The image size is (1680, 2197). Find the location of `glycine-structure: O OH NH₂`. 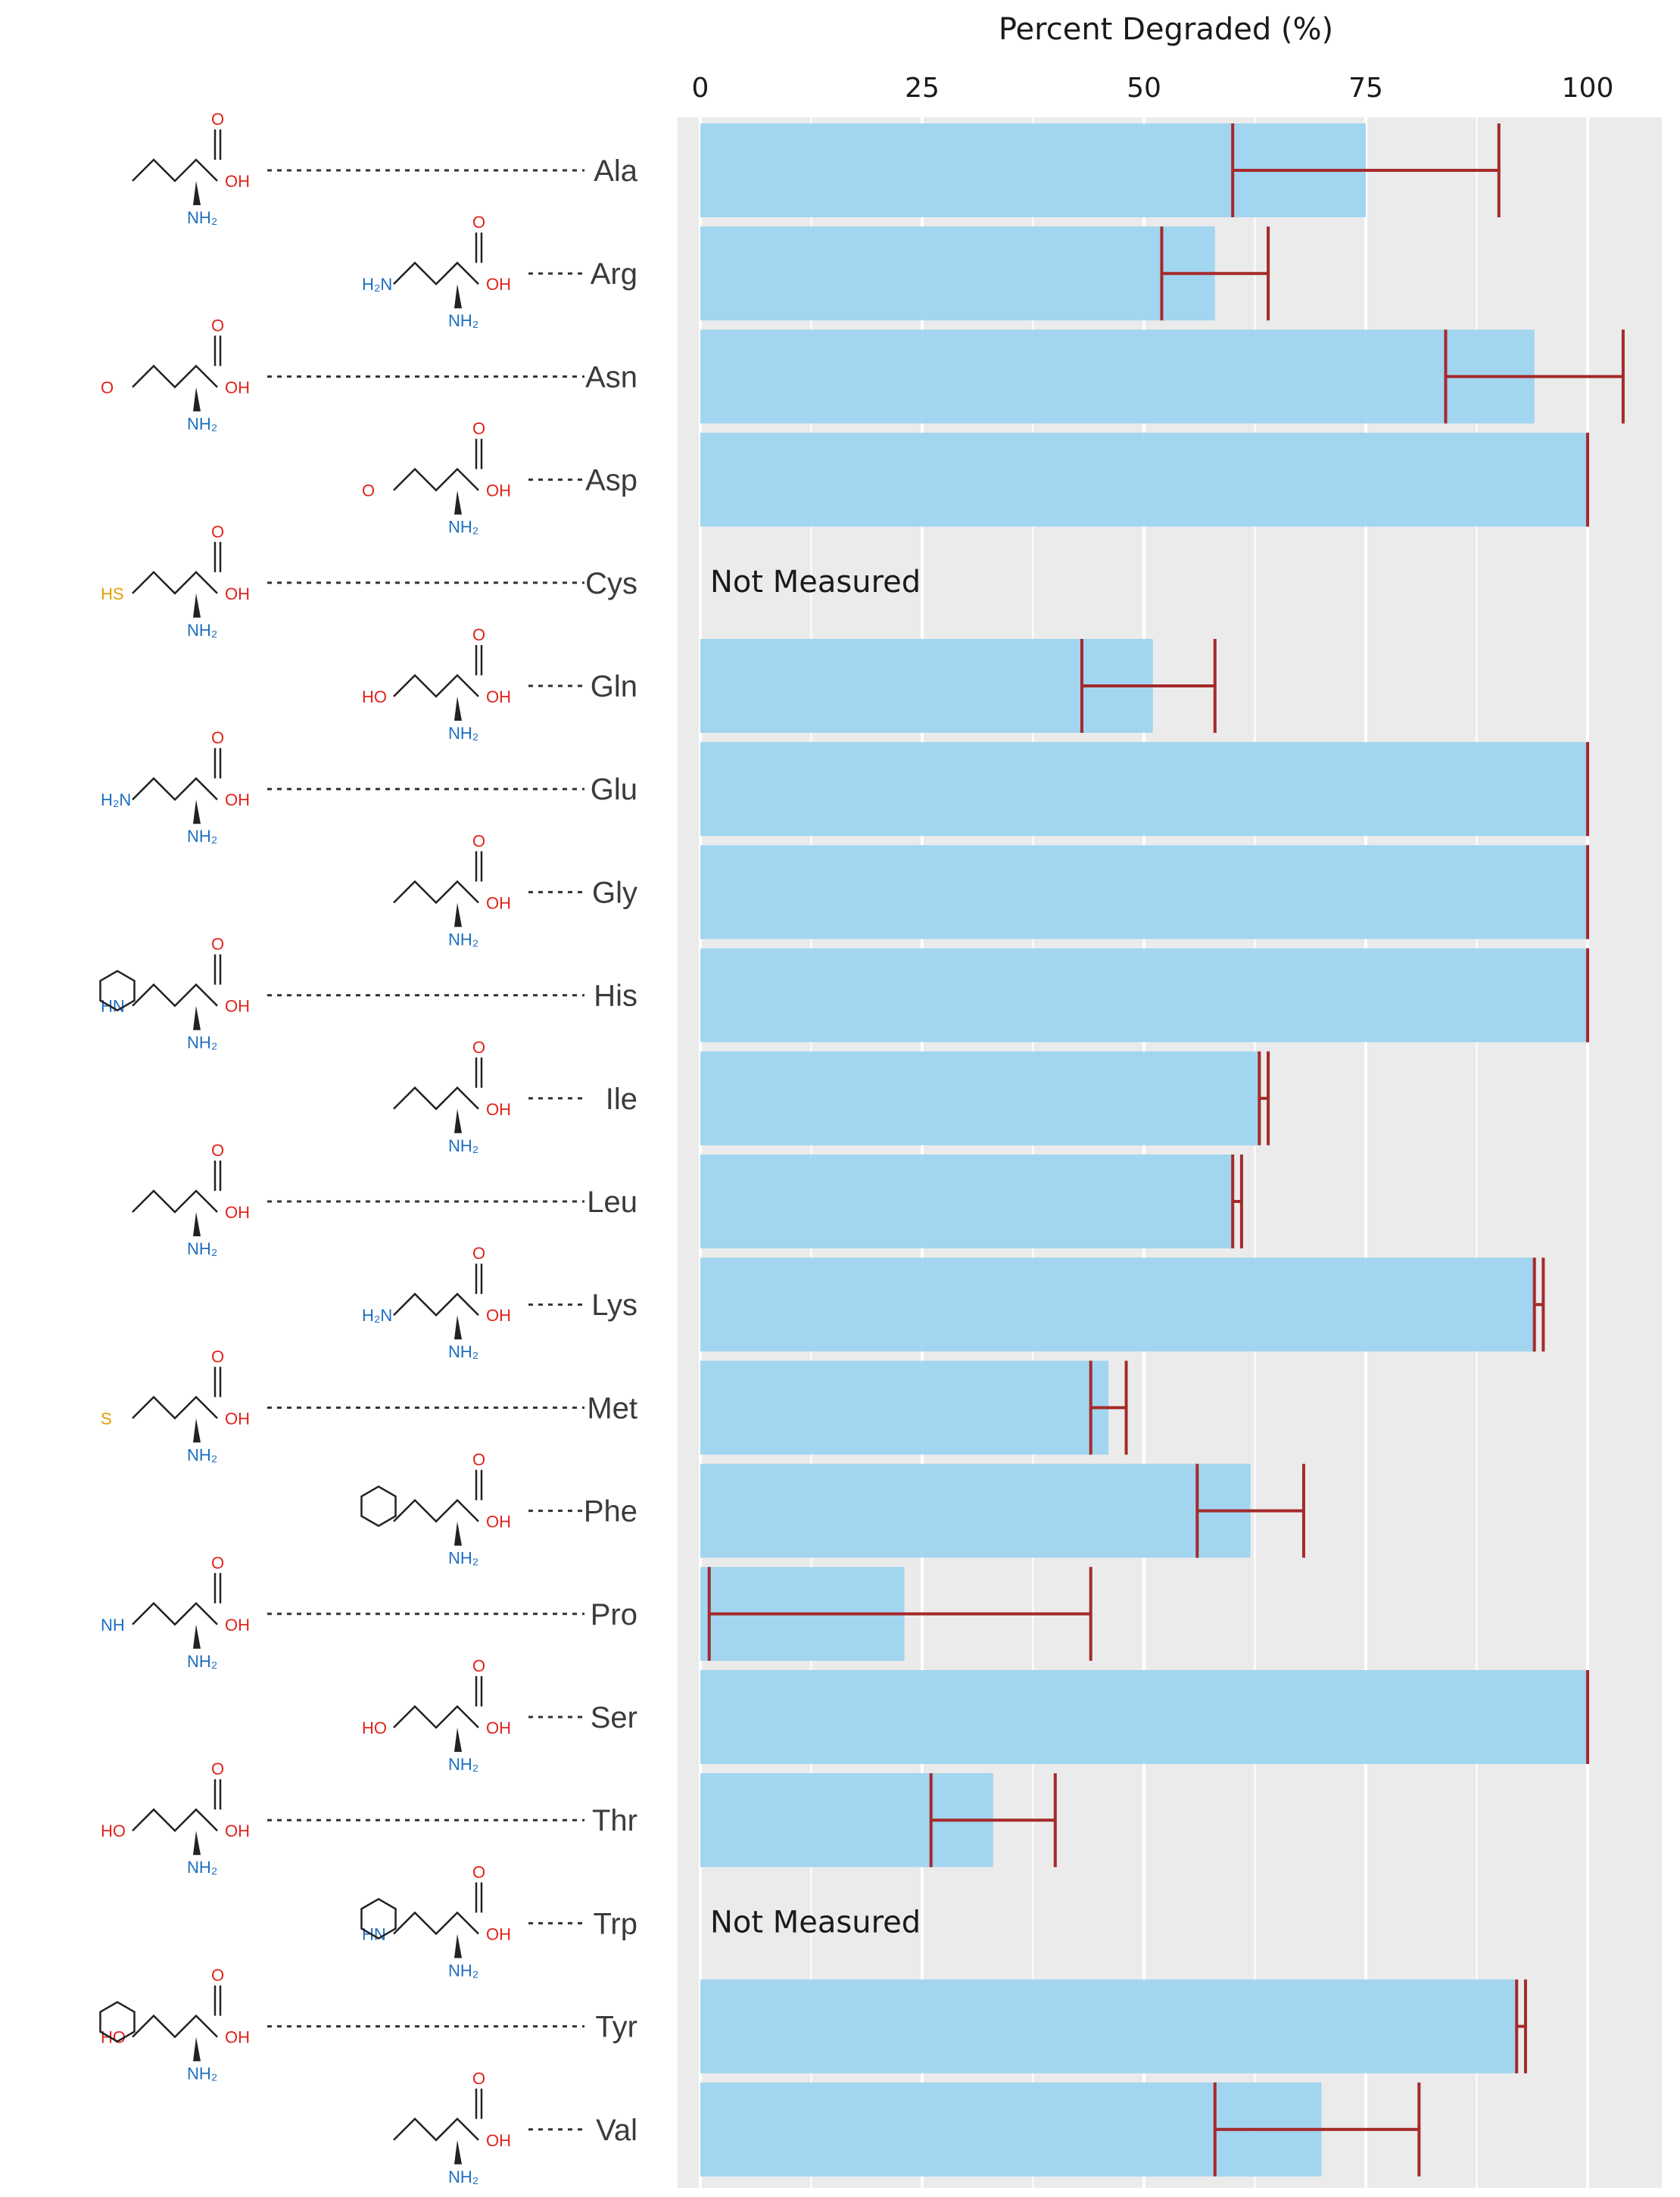

glycine-structure: O OH NH₂ is located at coordinates (452, 890).